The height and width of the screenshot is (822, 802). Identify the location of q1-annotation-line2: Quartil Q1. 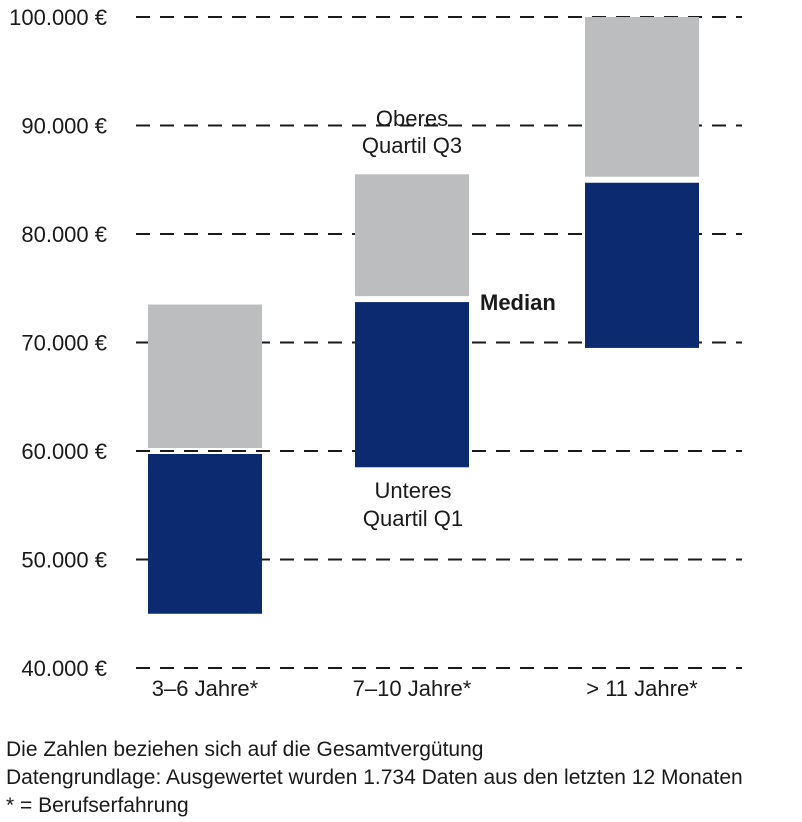
(413, 518).